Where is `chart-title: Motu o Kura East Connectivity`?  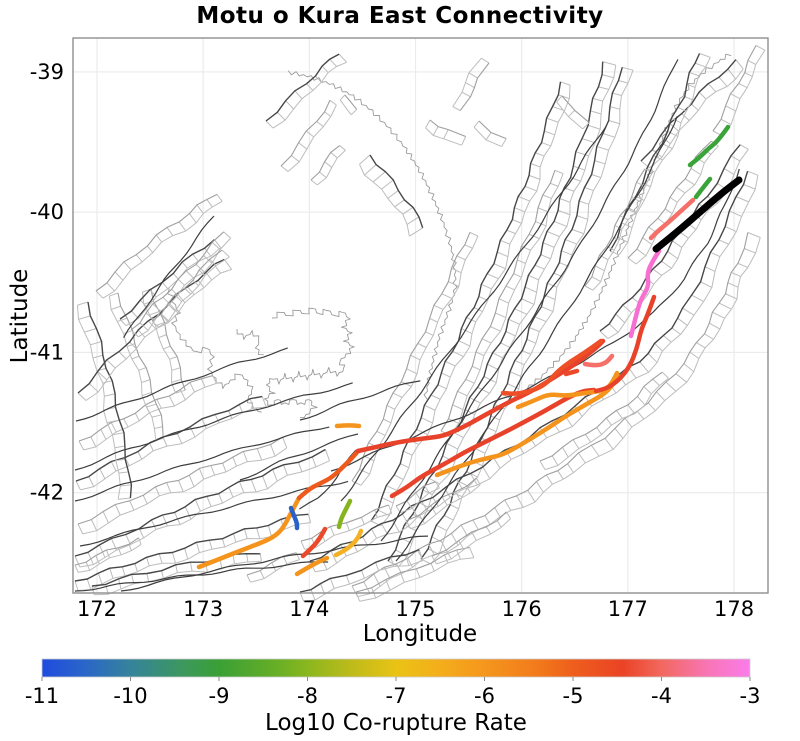
chart-title: Motu o Kura East Connectivity is located at coordinates (400, 16).